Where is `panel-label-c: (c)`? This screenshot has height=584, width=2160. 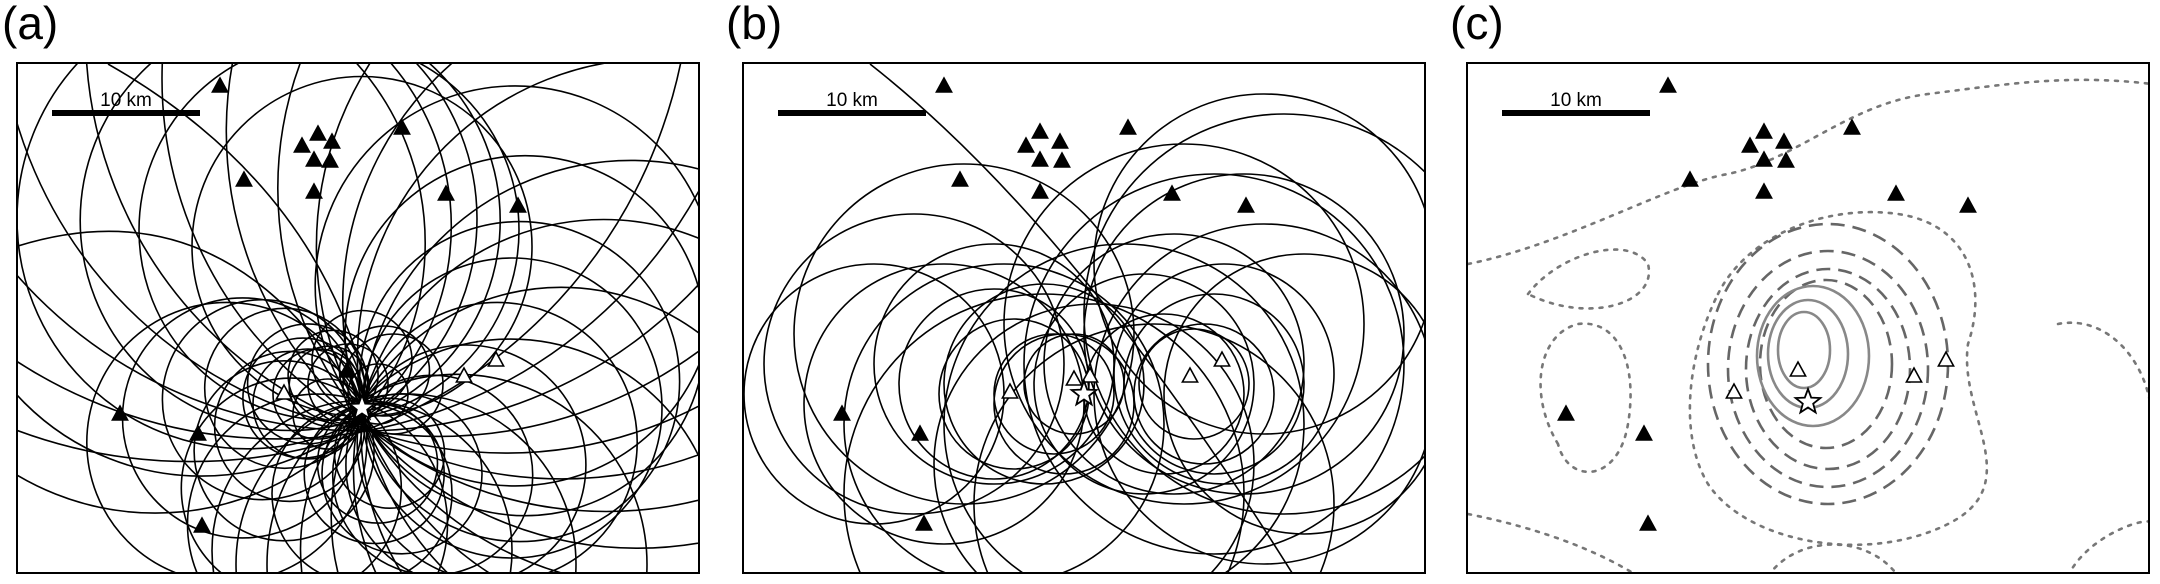 panel-label-c: (c) is located at coordinates (1477, 24).